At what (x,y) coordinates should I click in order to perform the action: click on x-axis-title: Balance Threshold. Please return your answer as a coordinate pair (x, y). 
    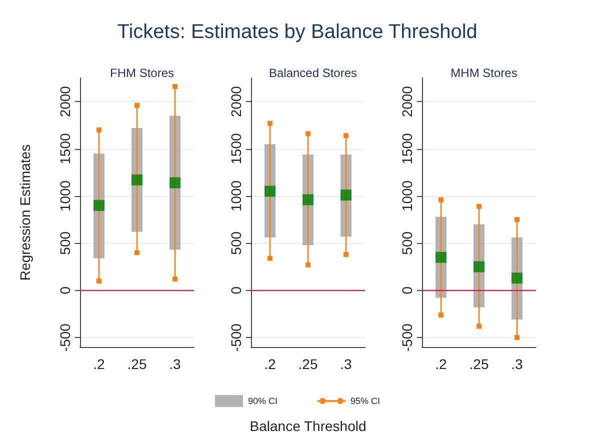
    Looking at the image, I should click on (308, 426).